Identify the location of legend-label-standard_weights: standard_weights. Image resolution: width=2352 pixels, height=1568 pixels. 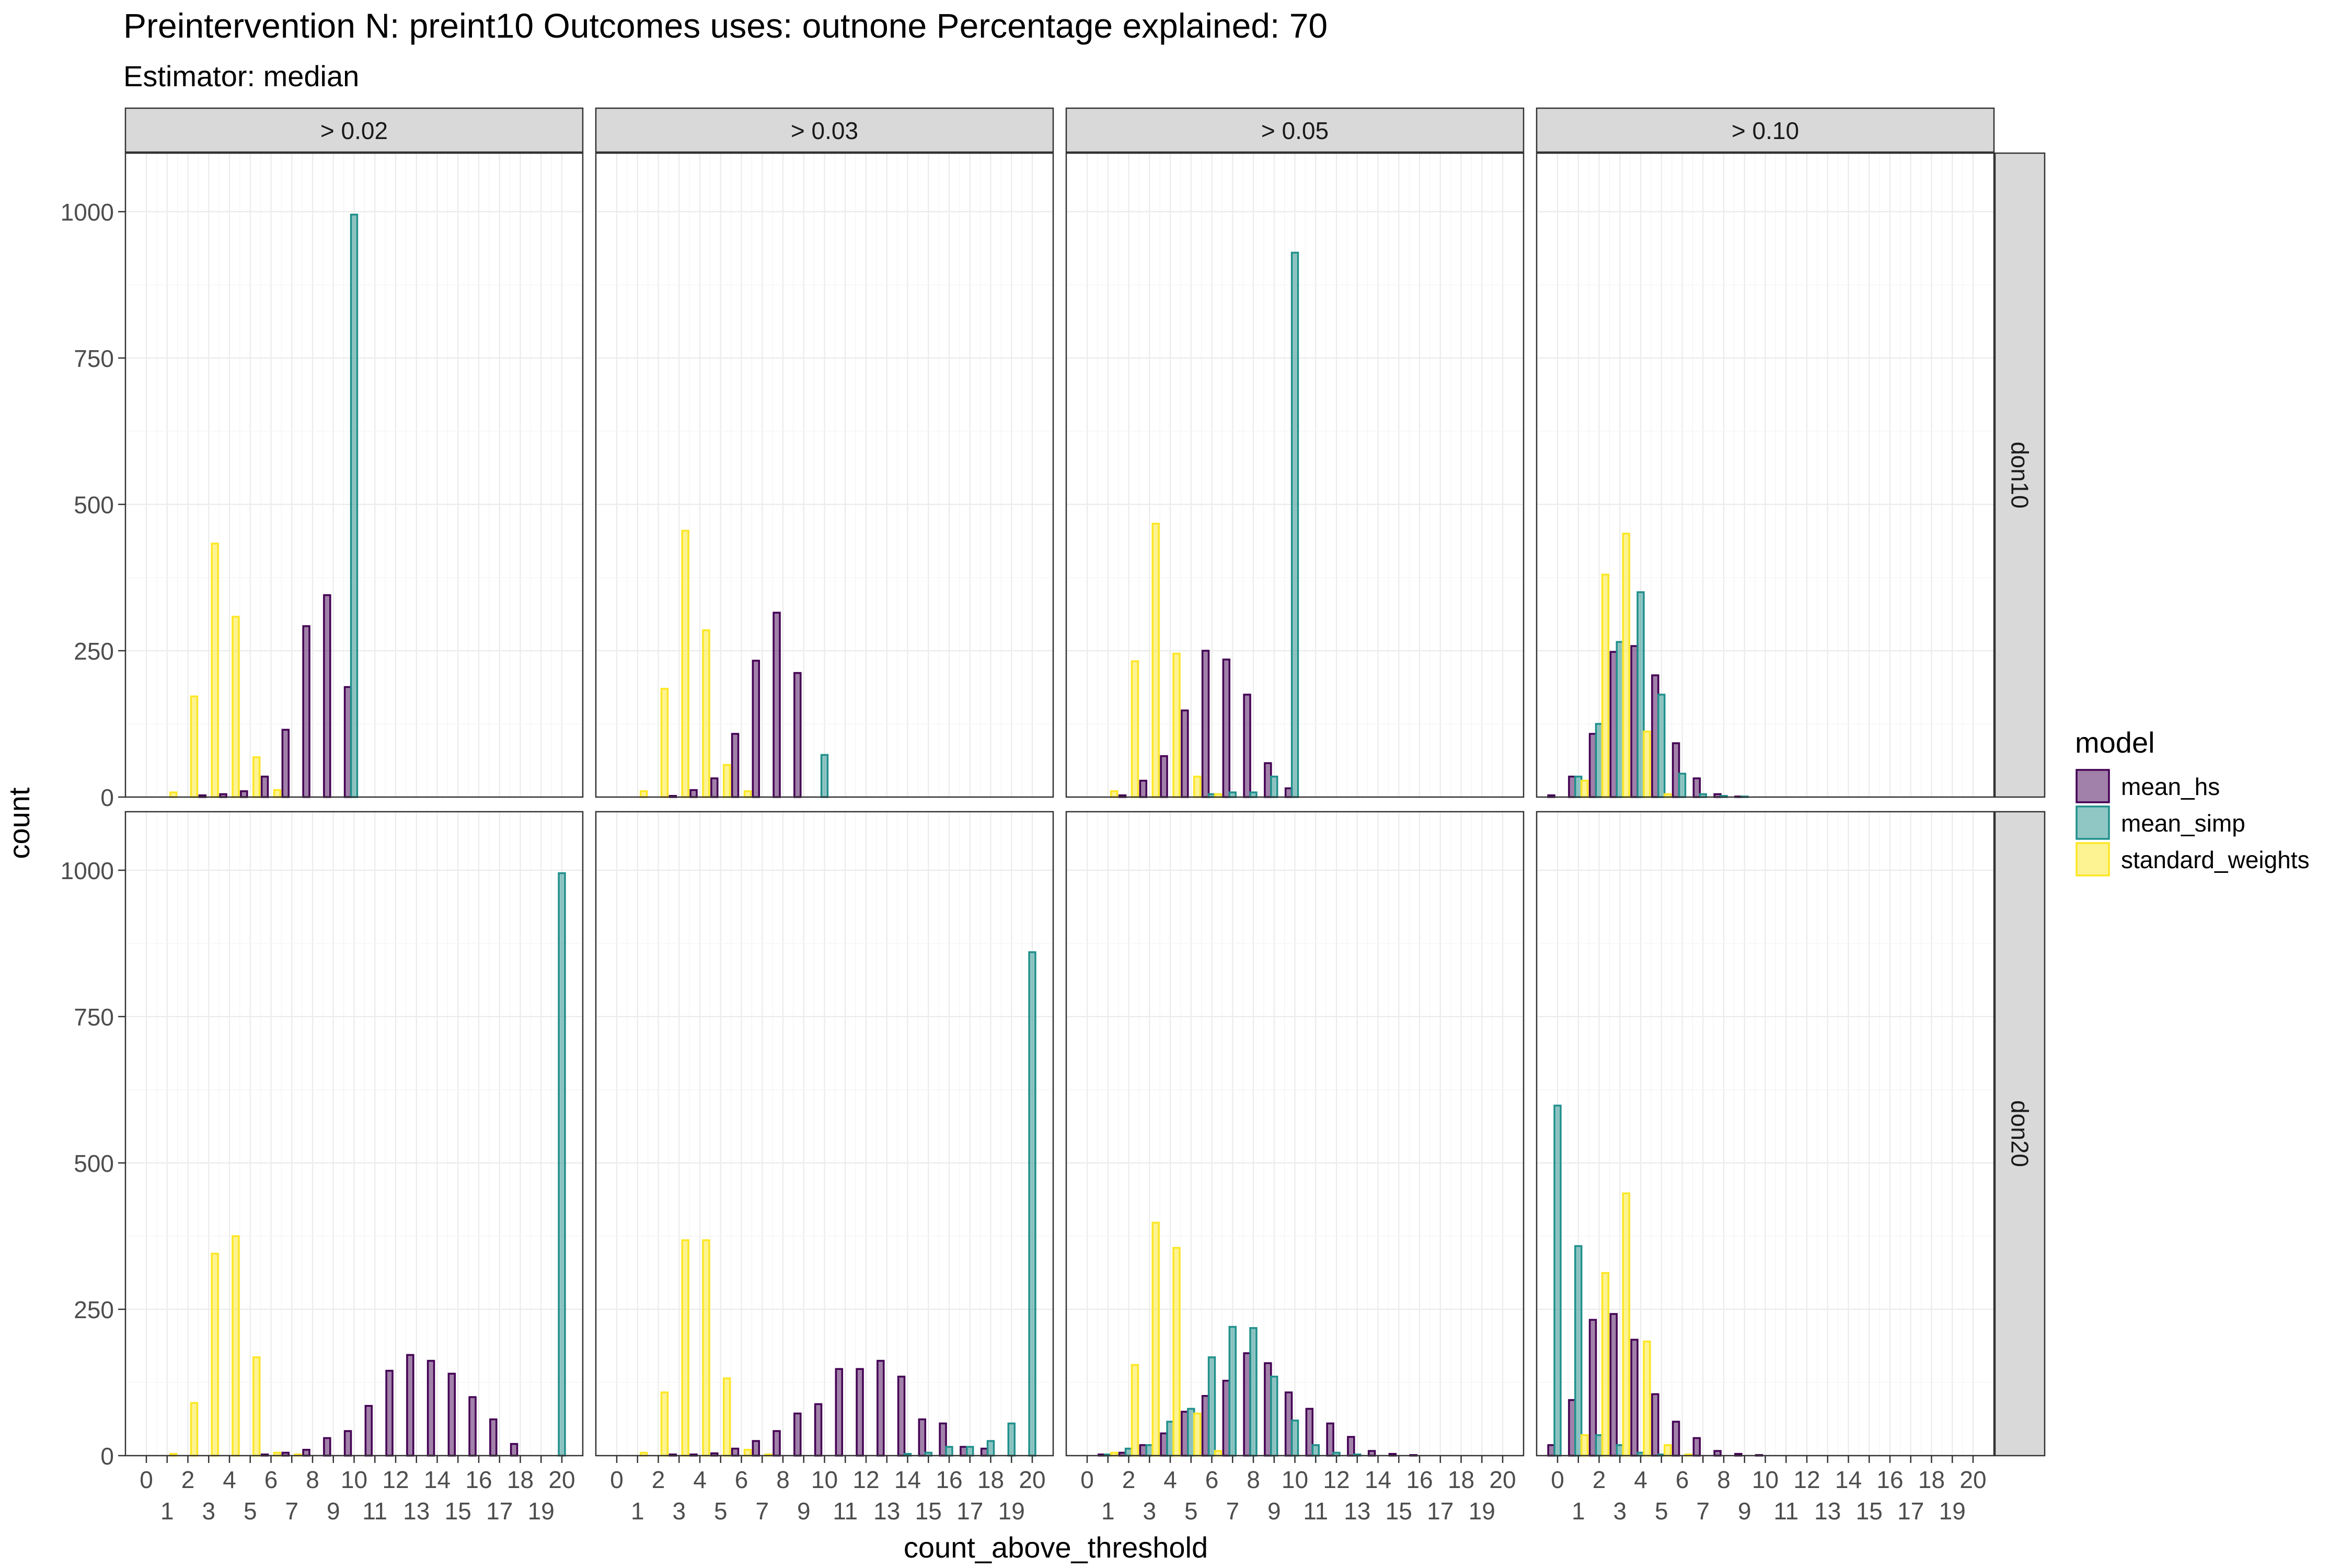
(2215, 859).